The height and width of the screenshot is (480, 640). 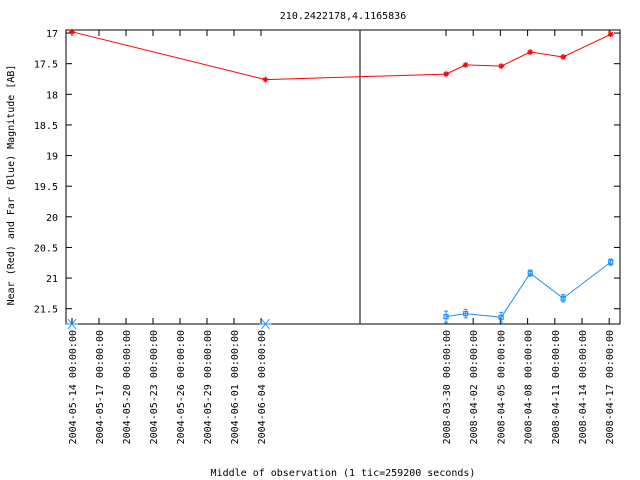 What do you see at coordinates (46, 248) in the screenshot?
I see `y-tick-label: 20.5` at bounding box center [46, 248].